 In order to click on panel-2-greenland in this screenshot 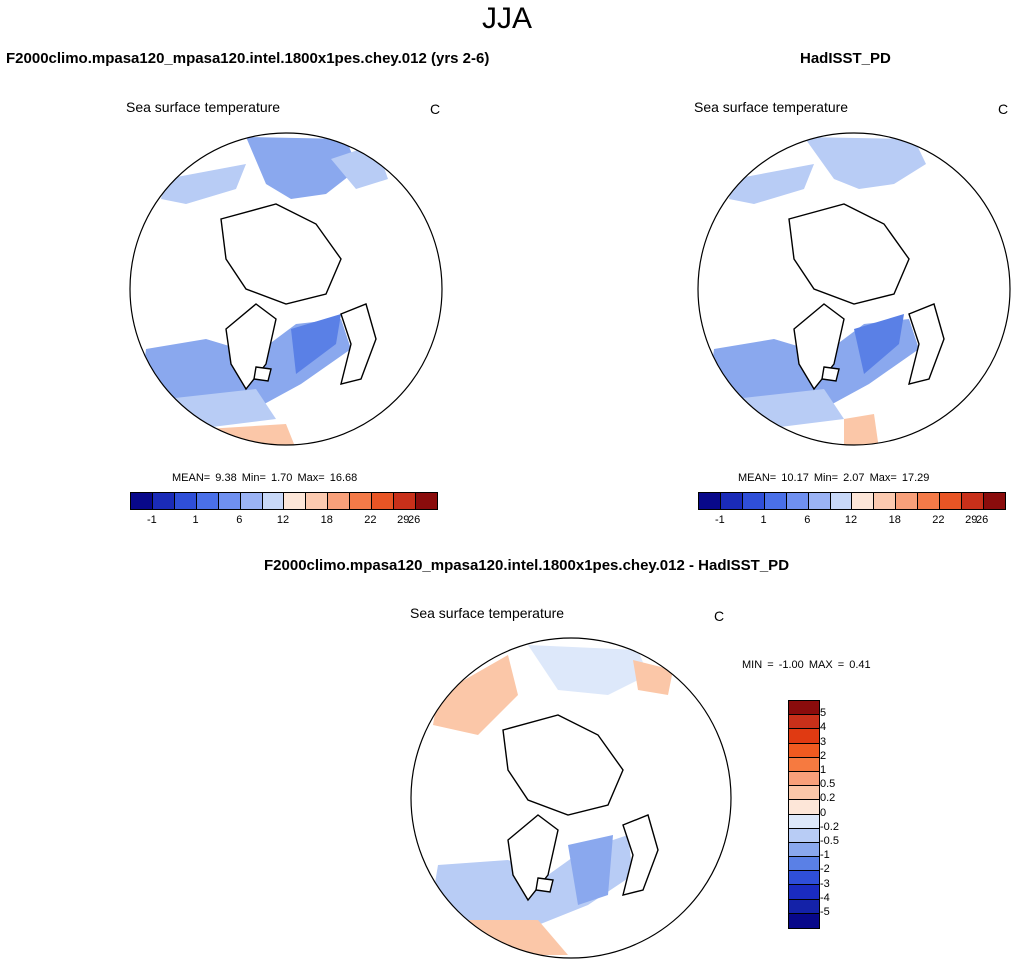, I will do `click(819, 347)`.